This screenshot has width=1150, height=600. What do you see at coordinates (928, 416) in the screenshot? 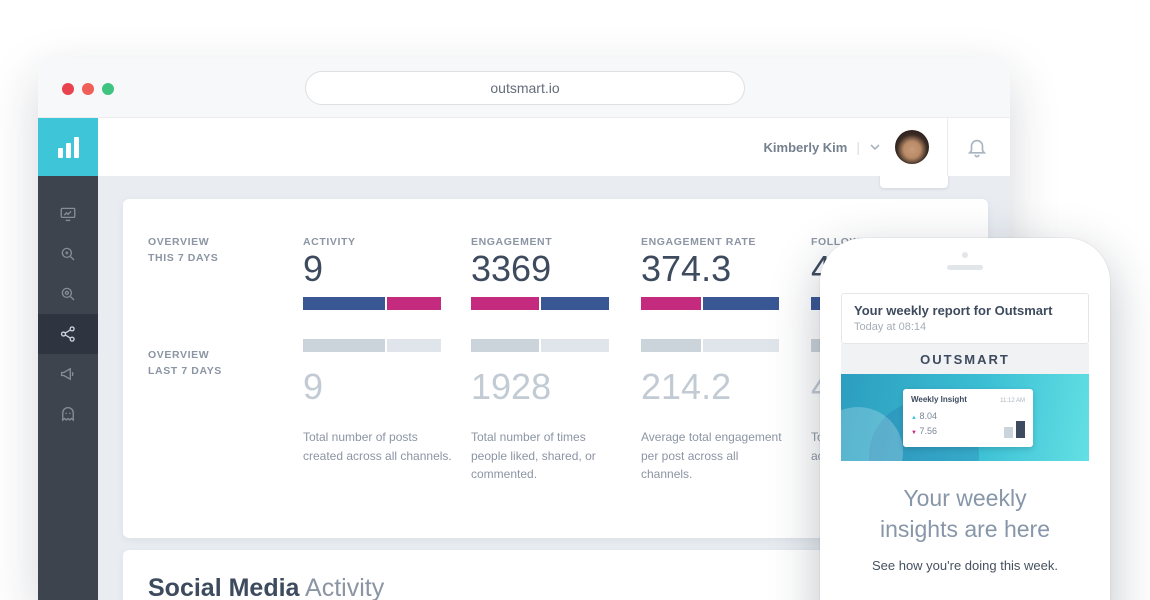
I see `insight-stat-1: 8.04` at bounding box center [928, 416].